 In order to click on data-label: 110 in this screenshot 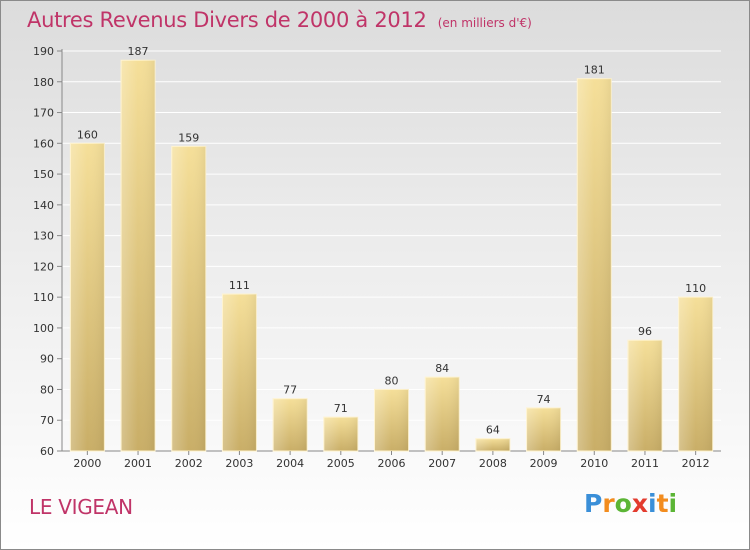, I will do `click(695, 288)`.